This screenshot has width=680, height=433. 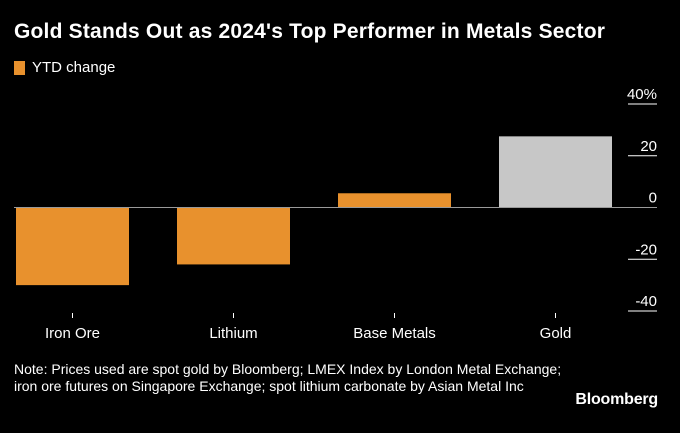 I want to click on y-axis: 40% 20 0 -20 -40, so click(x=642, y=199).